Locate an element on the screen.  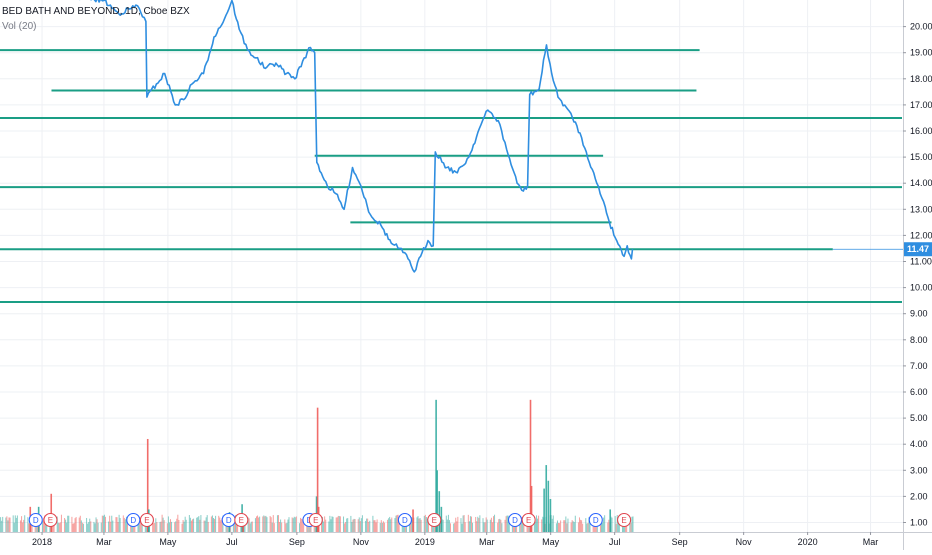
price-axis-label: 16.00 is located at coordinates (921, 131).